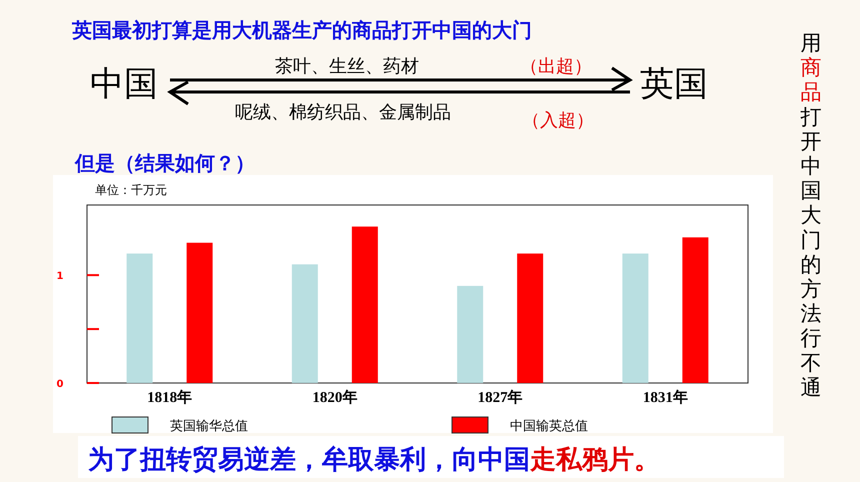 Image resolution: width=860 pixels, height=482 pixels. I want to click on x-tick-label: 1820年, so click(335, 397).